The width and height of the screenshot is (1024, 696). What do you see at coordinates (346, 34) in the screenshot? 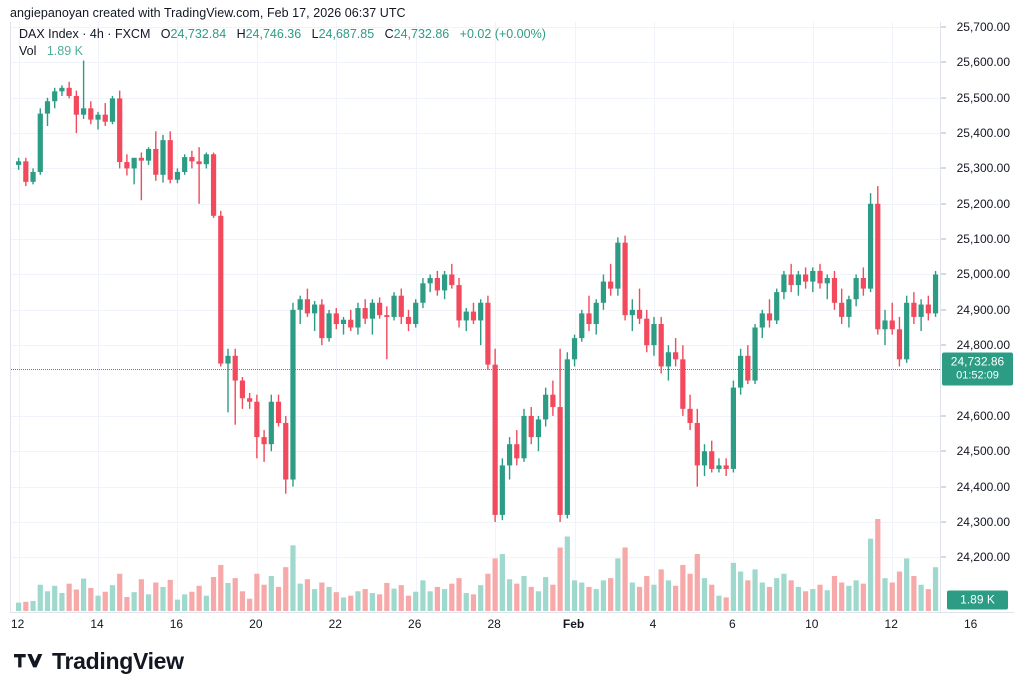
I see `legend-low-value: 24,687.85` at bounding box center [346, 34].